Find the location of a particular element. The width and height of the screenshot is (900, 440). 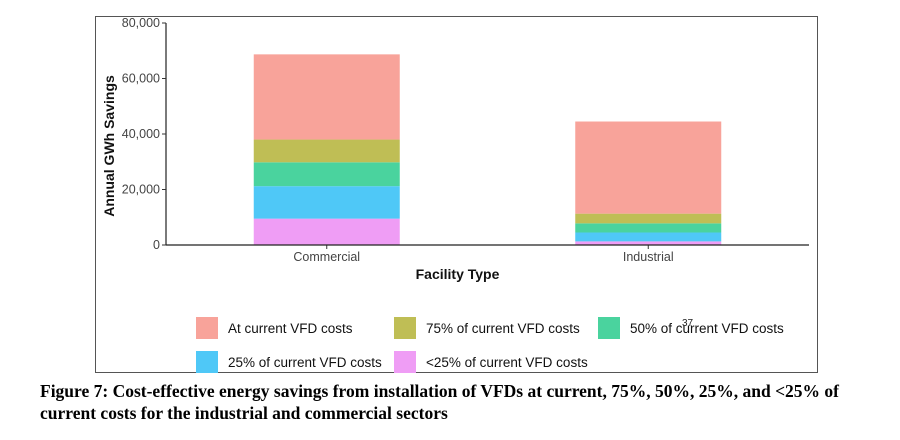

legend-item: 75% of current VFD costs is located at coordinates (487, 328).